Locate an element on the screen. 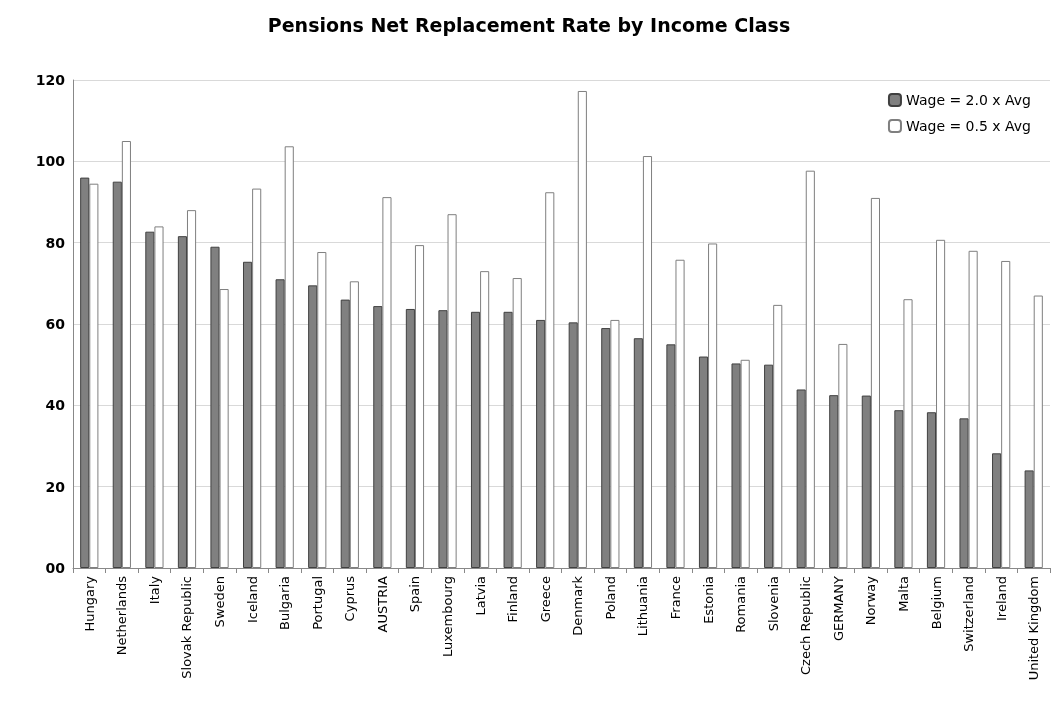 Image resolution: width=1058 pixels, height=717 pixels. x-tick-label: AUSTRIA is located at coordinates (382, 604).